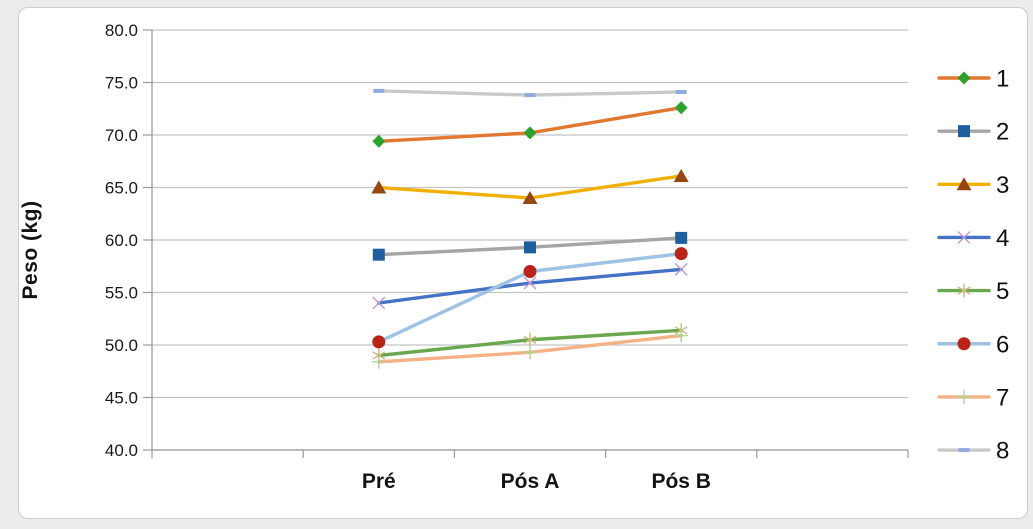  What do you see at coordinates (1002, 344) in the screenshot?
I see `legend-label: 6` at bounding box center [1002, 344].